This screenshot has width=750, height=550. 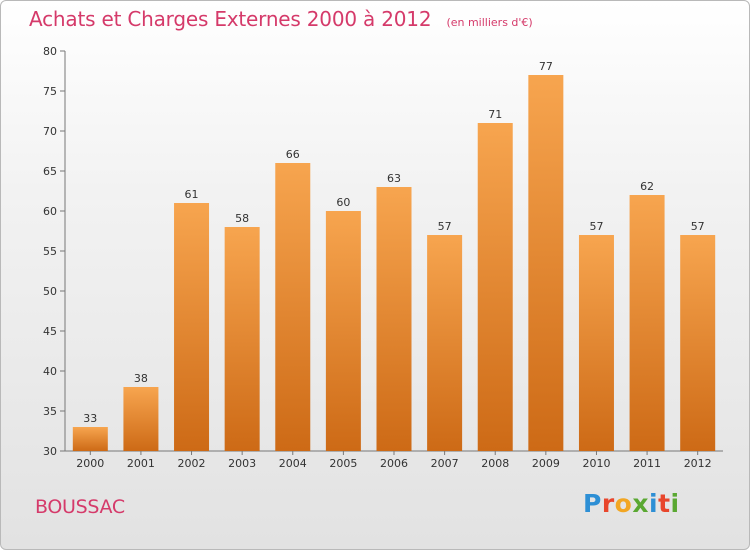 What do you see at coordinates (192, 463) in the screenshot?
I see `x-tick-label: 2002` at bounding box center [192, 463].